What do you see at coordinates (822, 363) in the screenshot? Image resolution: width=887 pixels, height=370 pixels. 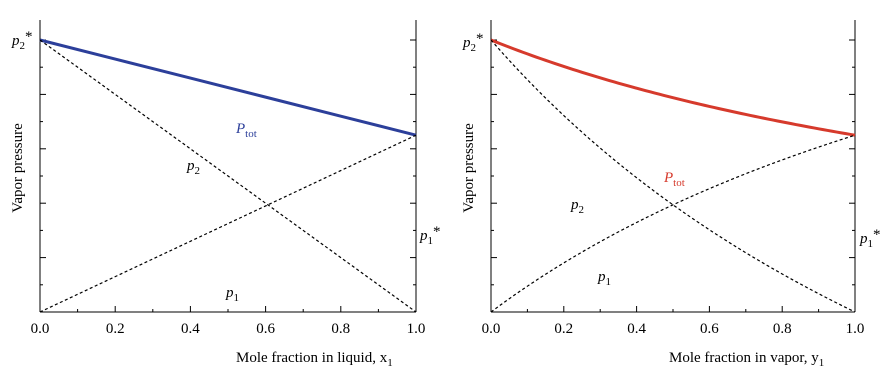 I see `right-x-axis-title-sub: 1` at bounding box center [822, 363].